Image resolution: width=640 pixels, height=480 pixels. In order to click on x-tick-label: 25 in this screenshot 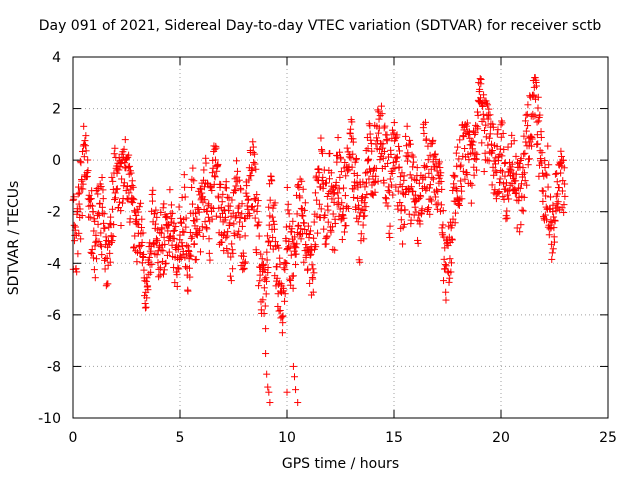, I will do `click(608, 438)`.